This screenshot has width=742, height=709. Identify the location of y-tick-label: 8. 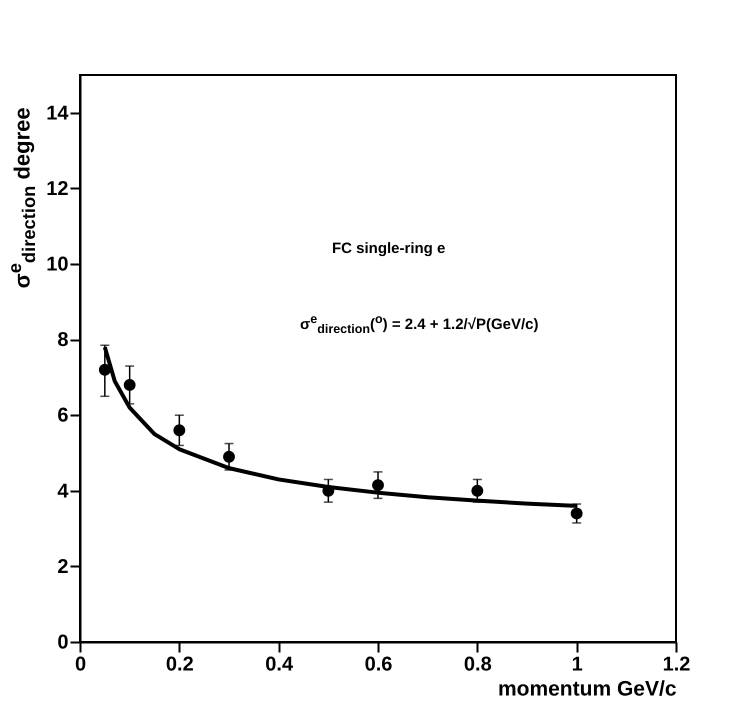
(62, 340).